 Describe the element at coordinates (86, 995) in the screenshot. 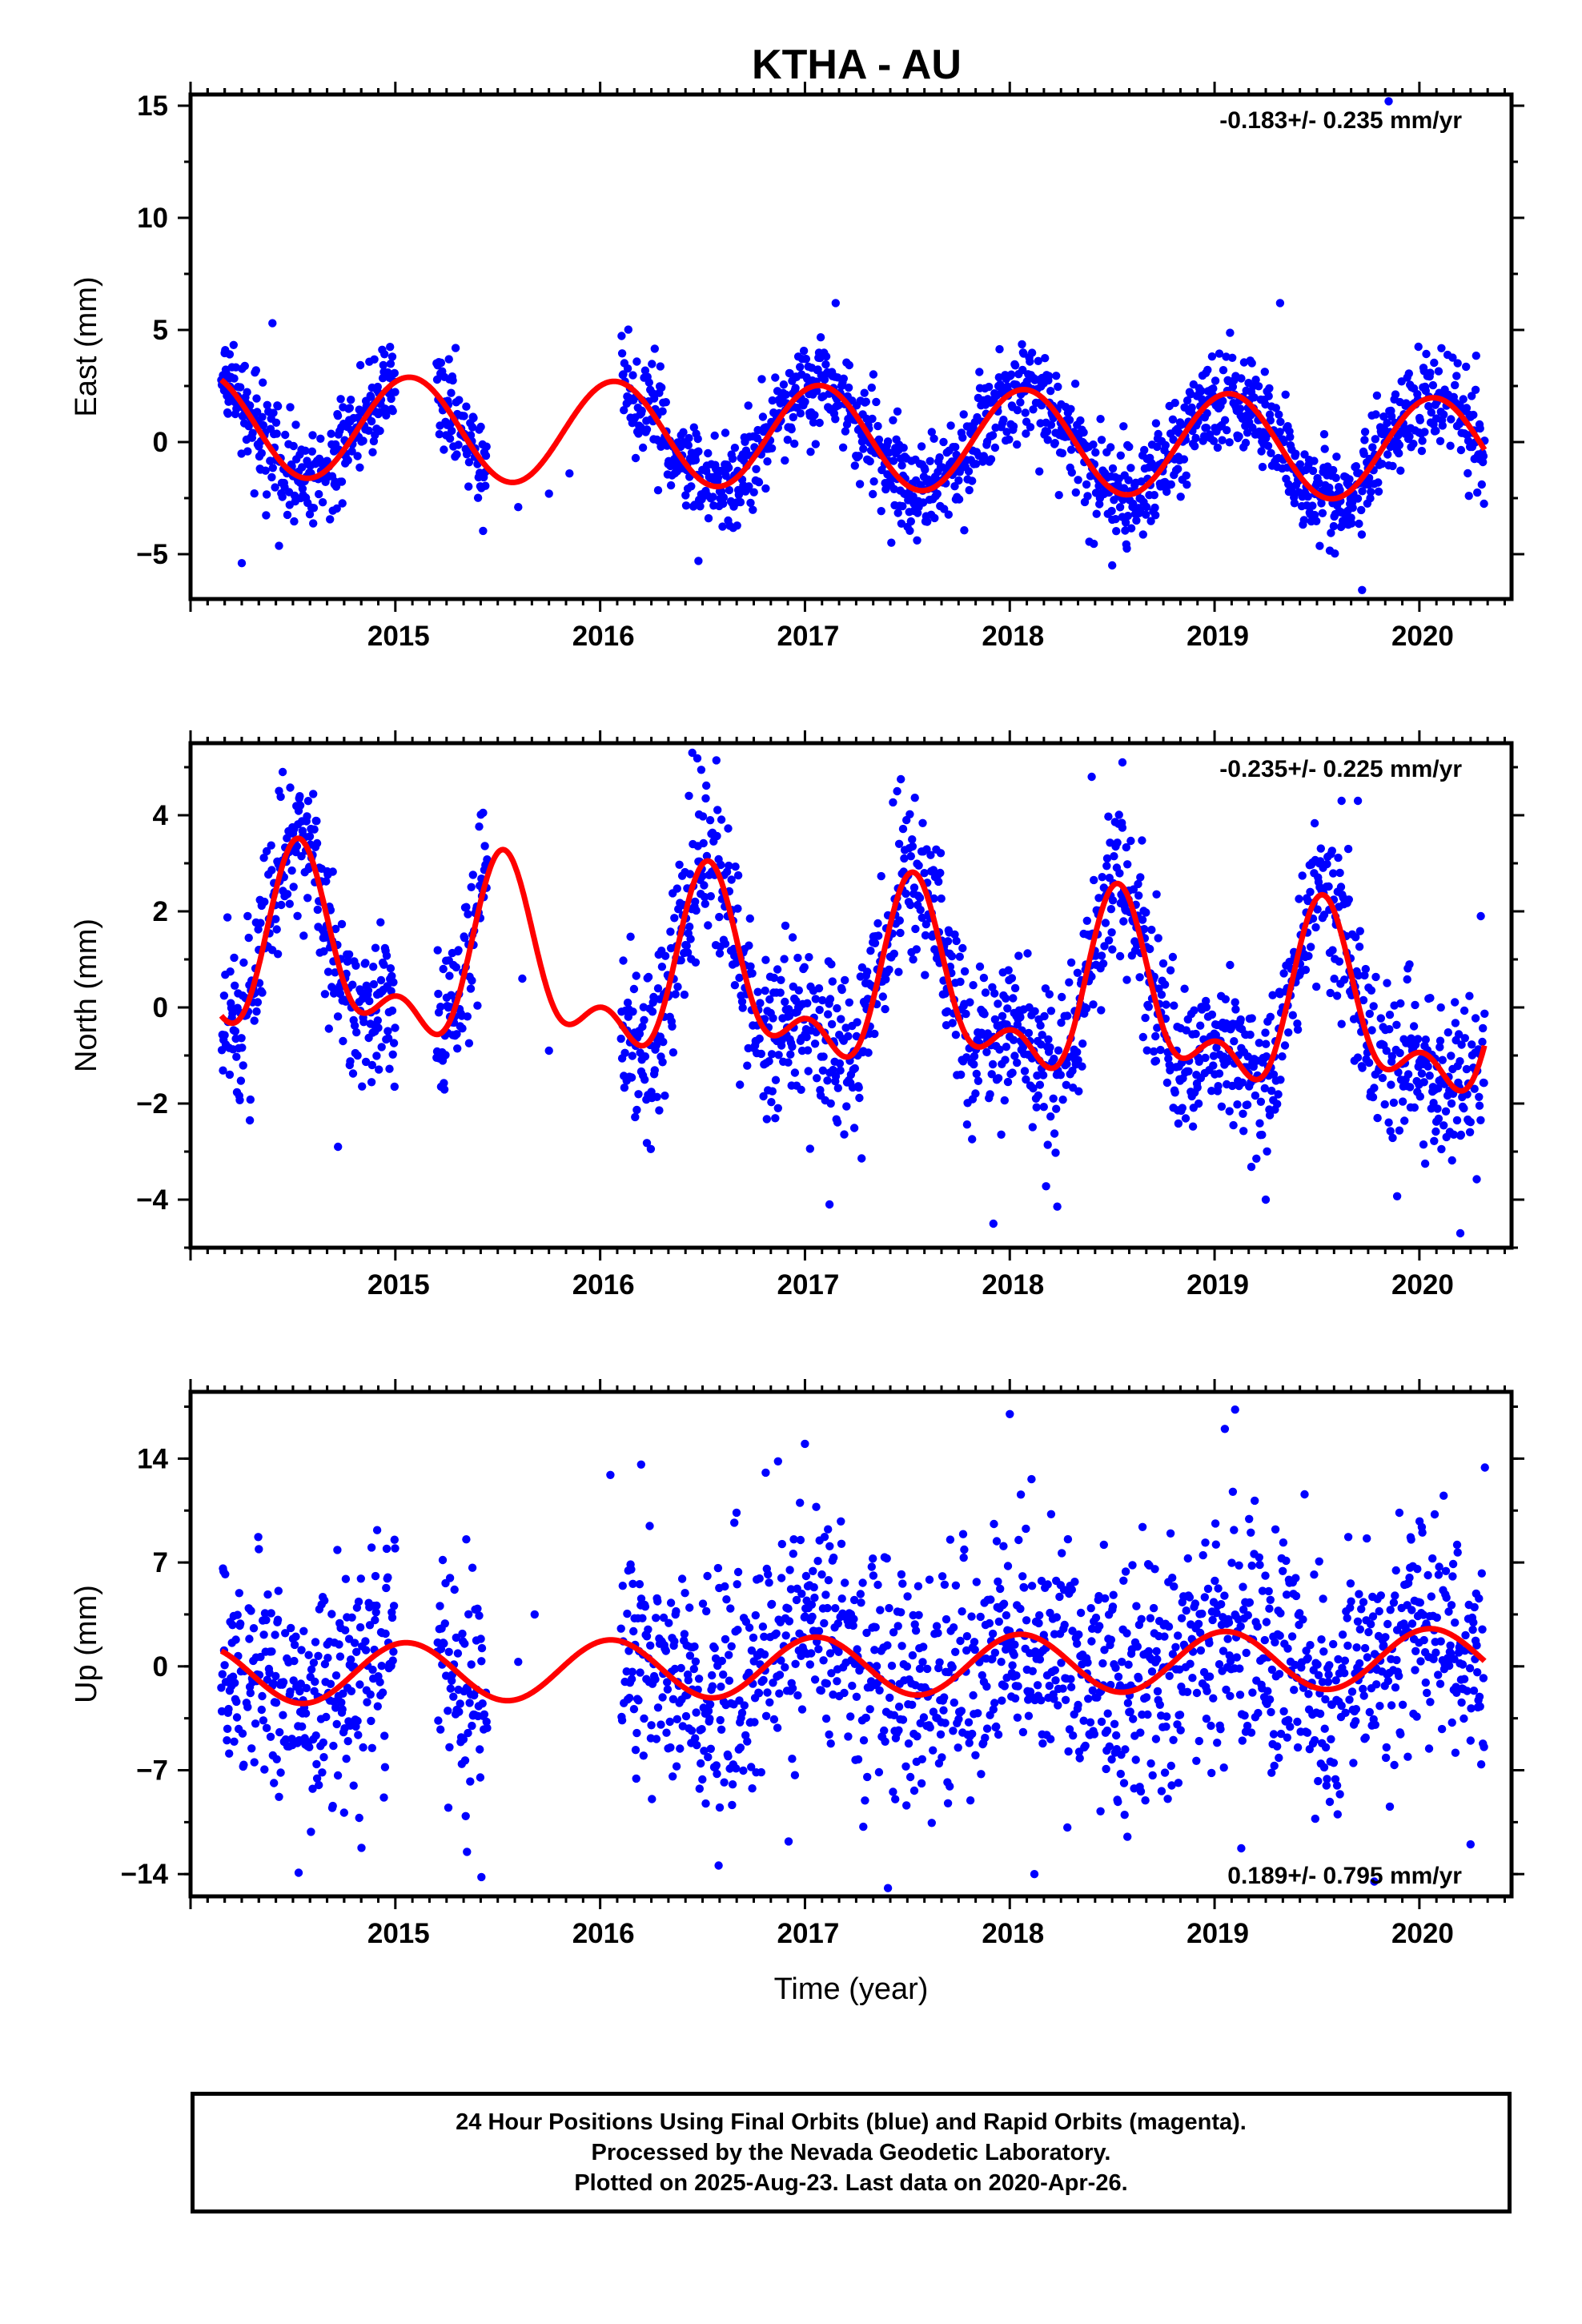

I see `y-axis-label: North (mm)` at that location.